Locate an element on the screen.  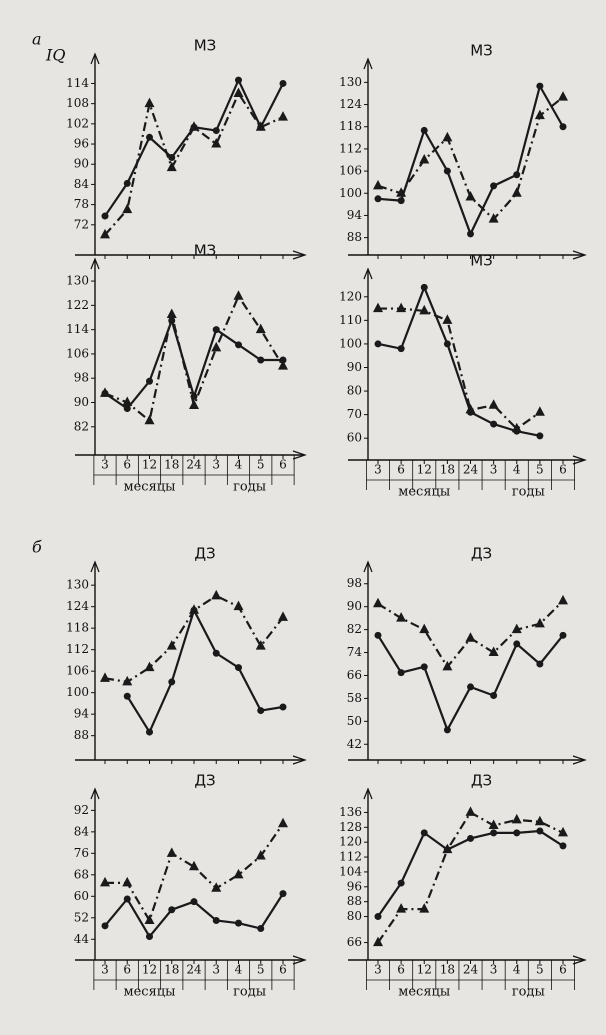
y-tick-label: 122 is located at coordinates (77, 305).